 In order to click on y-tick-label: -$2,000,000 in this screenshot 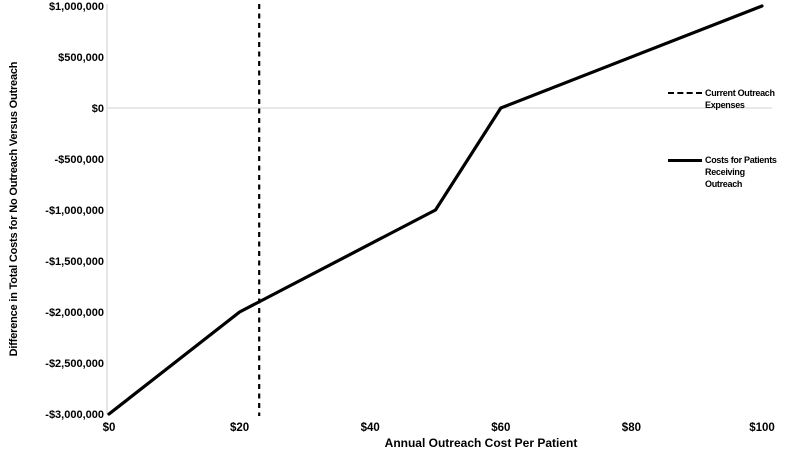, I will do `click(74, 313)`.